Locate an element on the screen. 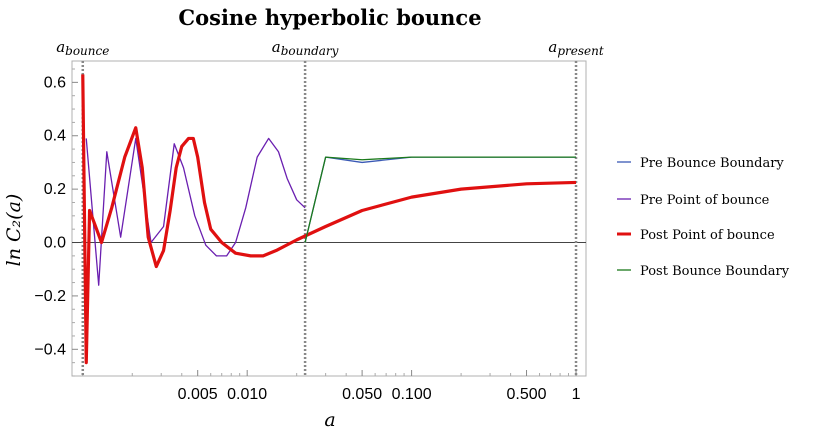 The image size is (817, 436). y-tick-label: 0.4 is located at coordinates (55, 136).